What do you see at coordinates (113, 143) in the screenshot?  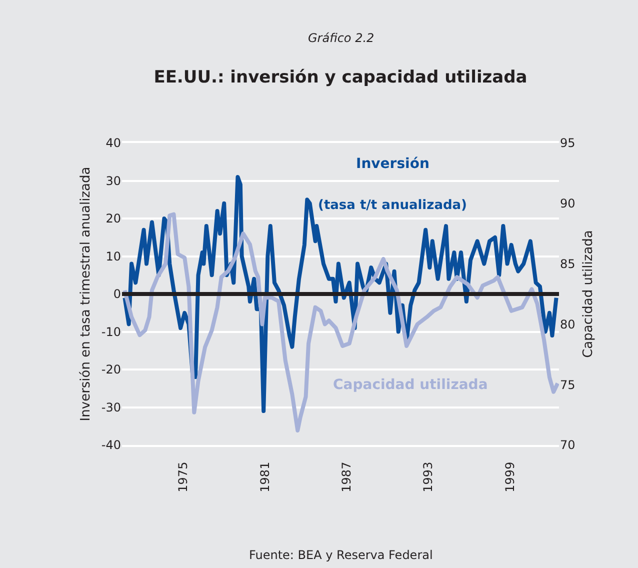 I see `y-tick-label: 40` at bounding box center [113, 143].